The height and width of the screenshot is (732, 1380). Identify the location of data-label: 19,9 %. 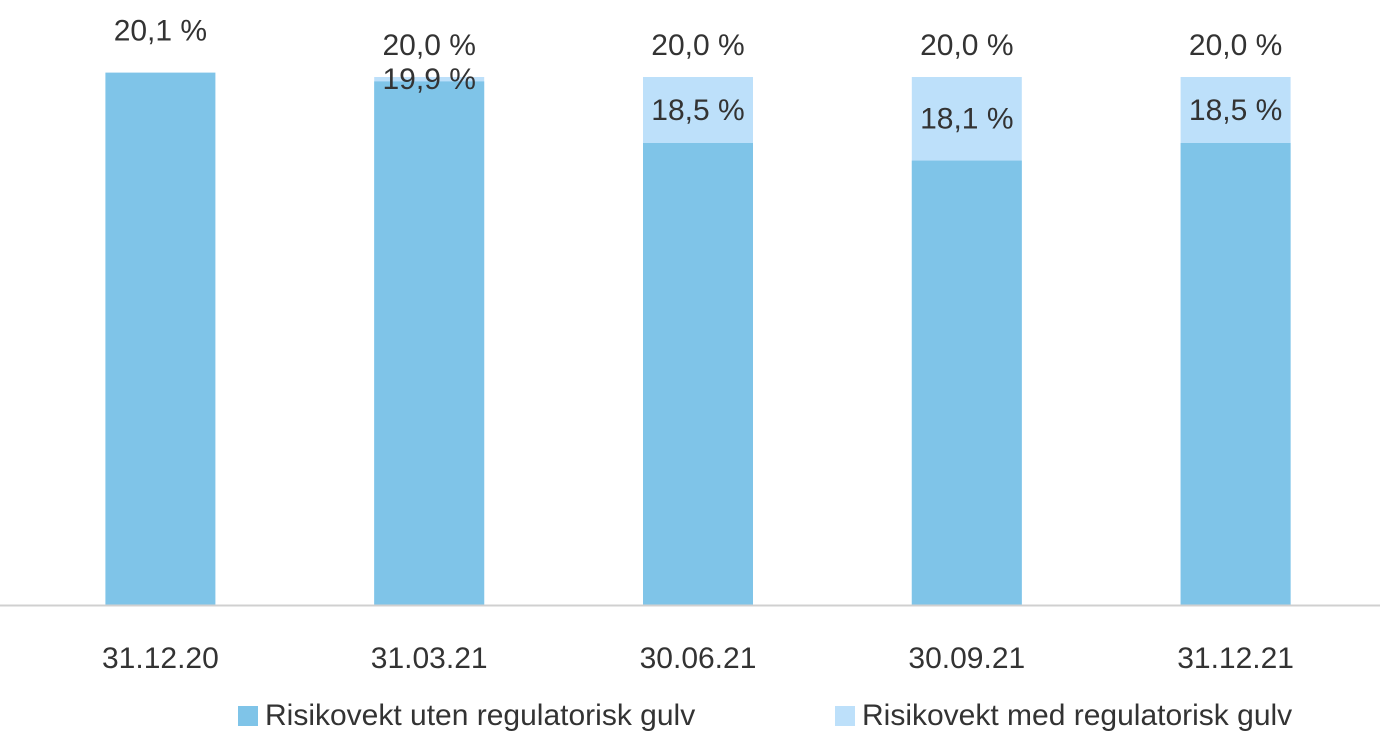
(428, 79).